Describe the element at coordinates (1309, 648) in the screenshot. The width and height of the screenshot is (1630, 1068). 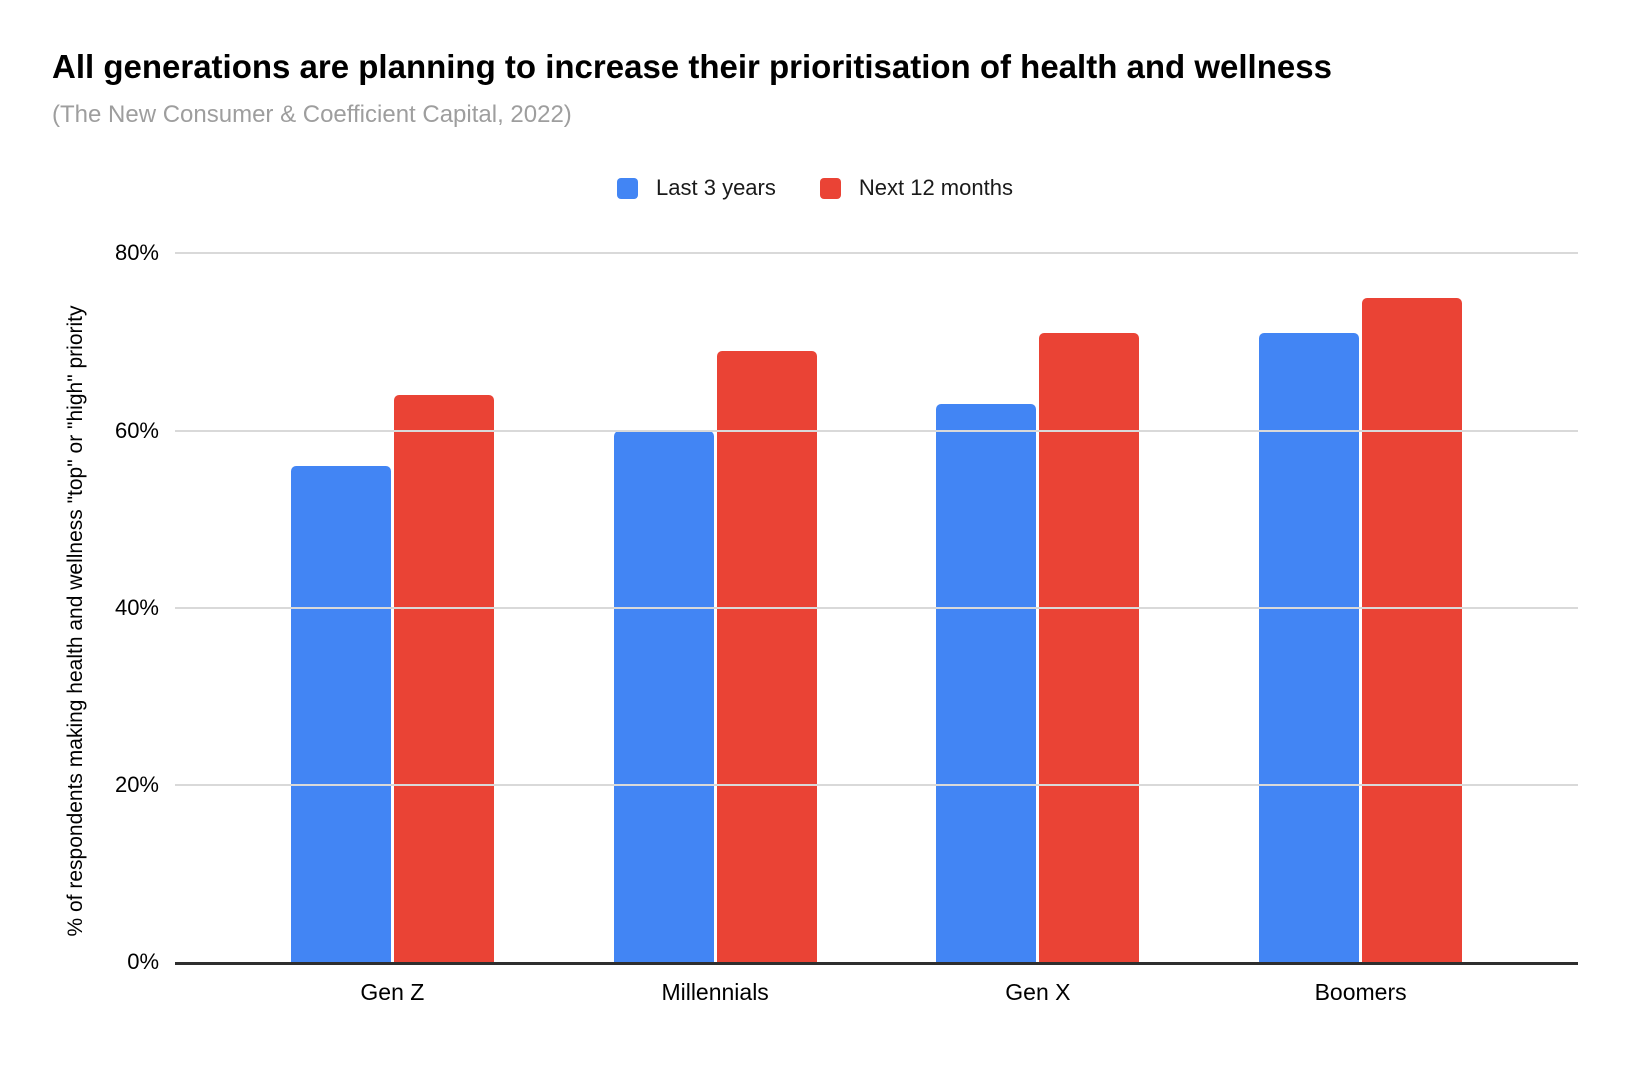
I see `bar-last-3-years-boomers` at that location.